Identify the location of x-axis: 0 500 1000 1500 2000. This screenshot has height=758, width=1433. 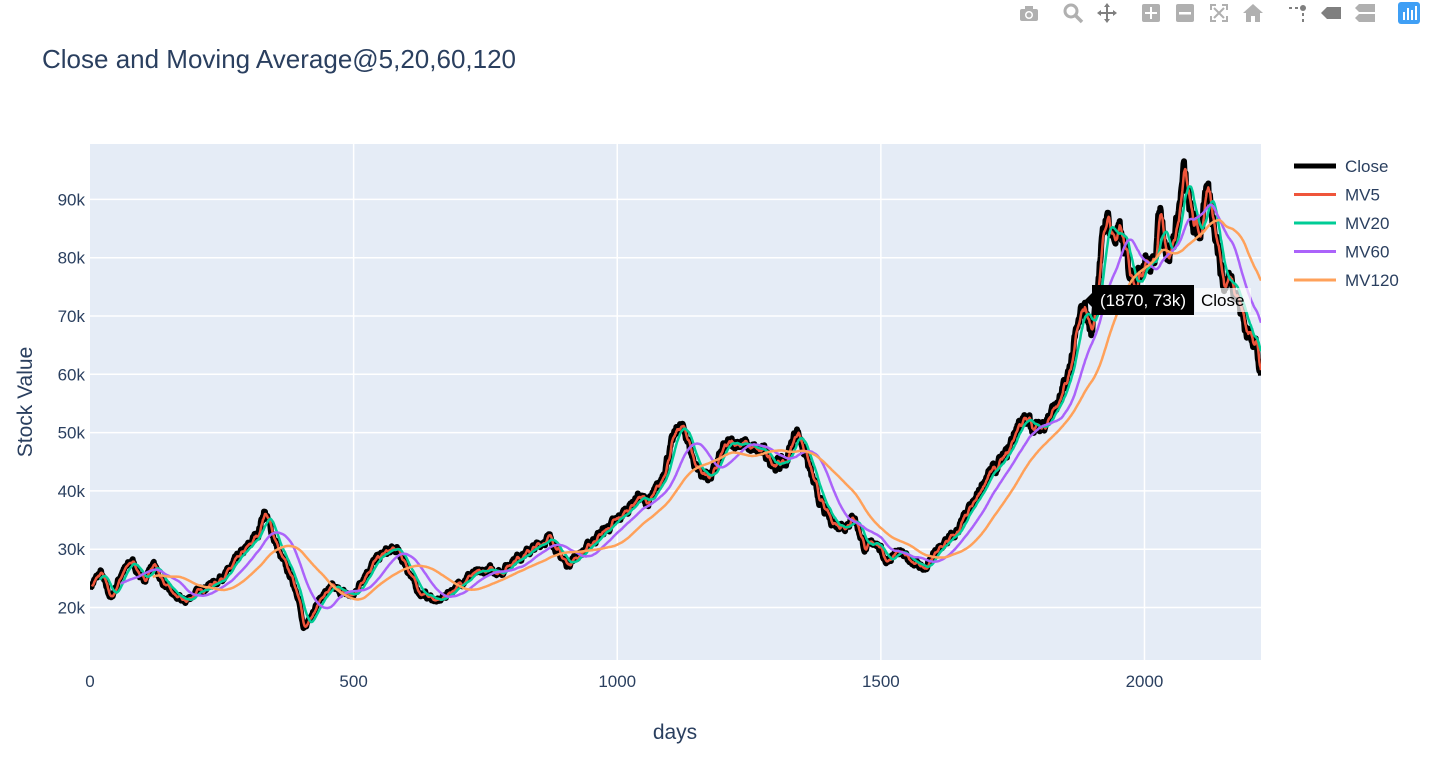
(624, 681).